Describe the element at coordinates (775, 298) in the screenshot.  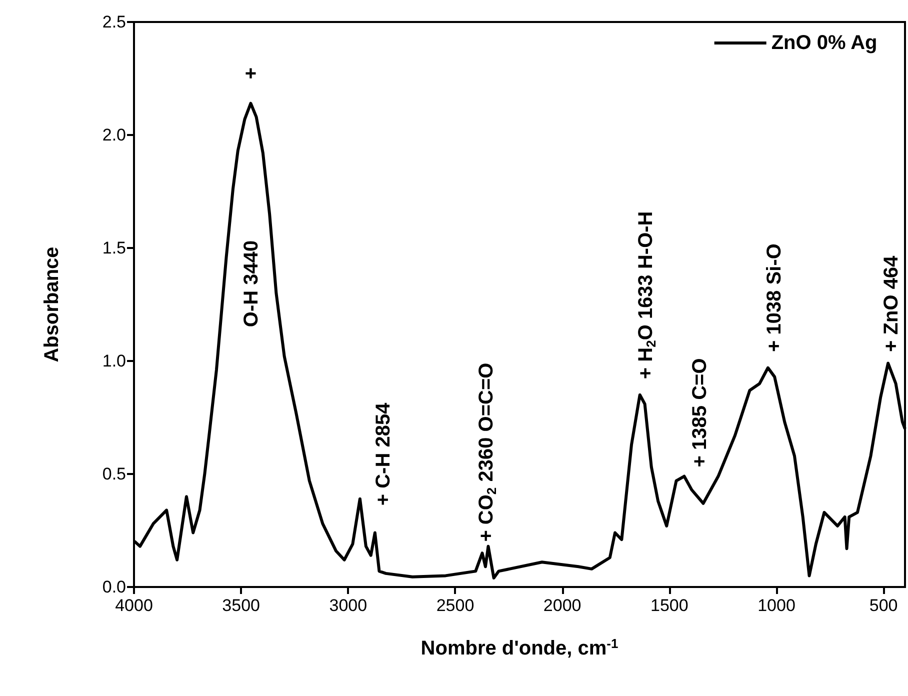
I see `annotation: + 1038 Si-O` at that location.